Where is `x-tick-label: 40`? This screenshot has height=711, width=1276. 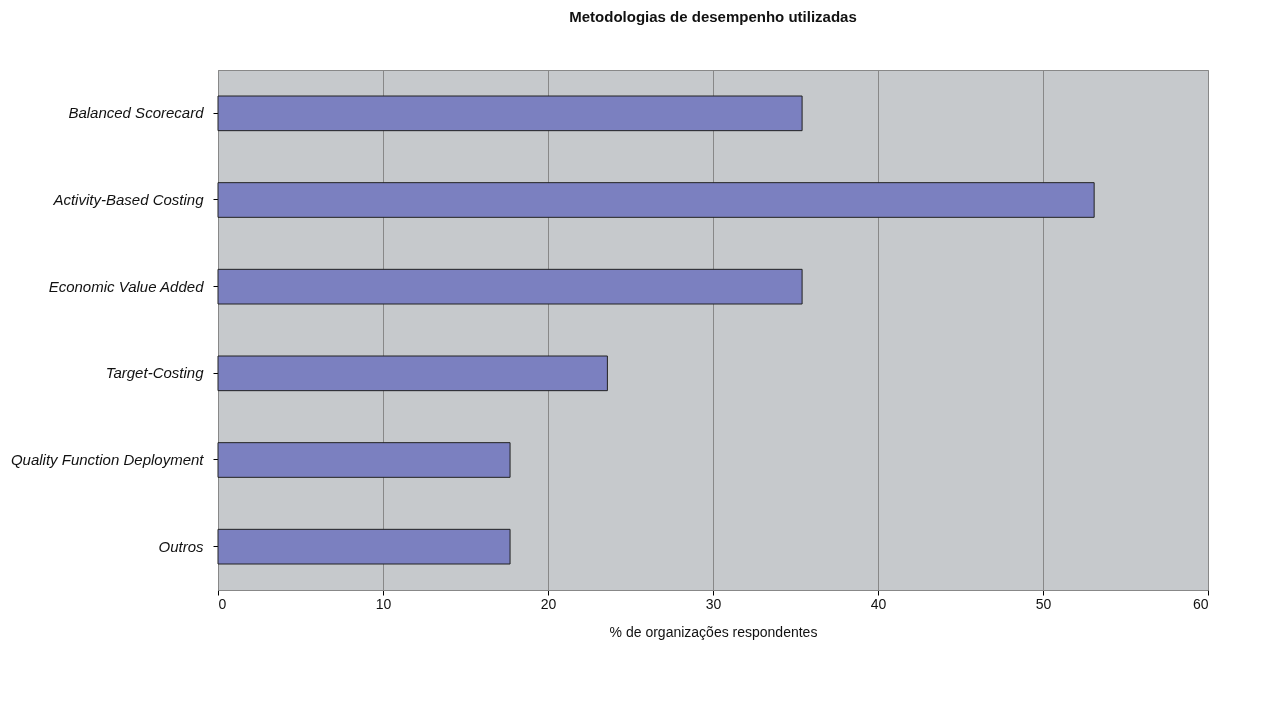 x-tick-label: 40 is located at coordinates (878, 603).